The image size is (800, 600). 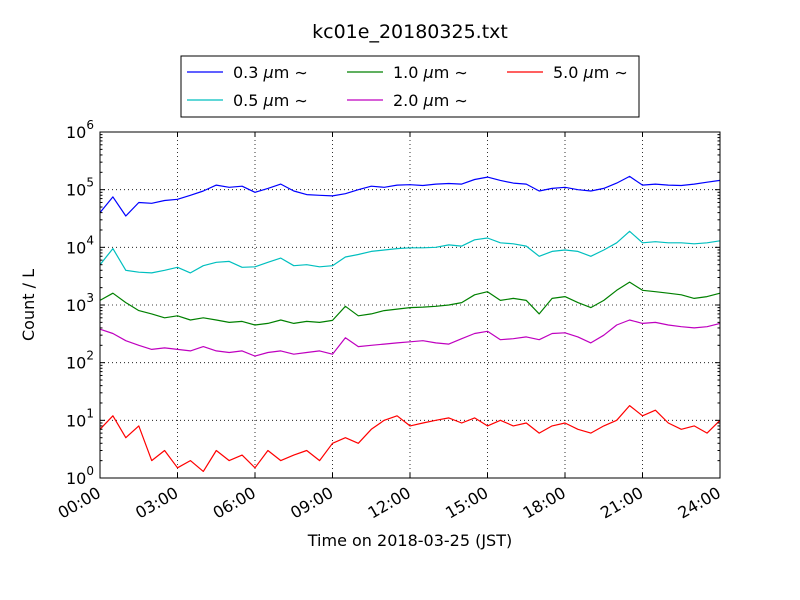 What do you see at coordinates (430, 100) in the screenshot?
I see `legend-label: 2.0 μm ∼` at bounding box center [430, 100].